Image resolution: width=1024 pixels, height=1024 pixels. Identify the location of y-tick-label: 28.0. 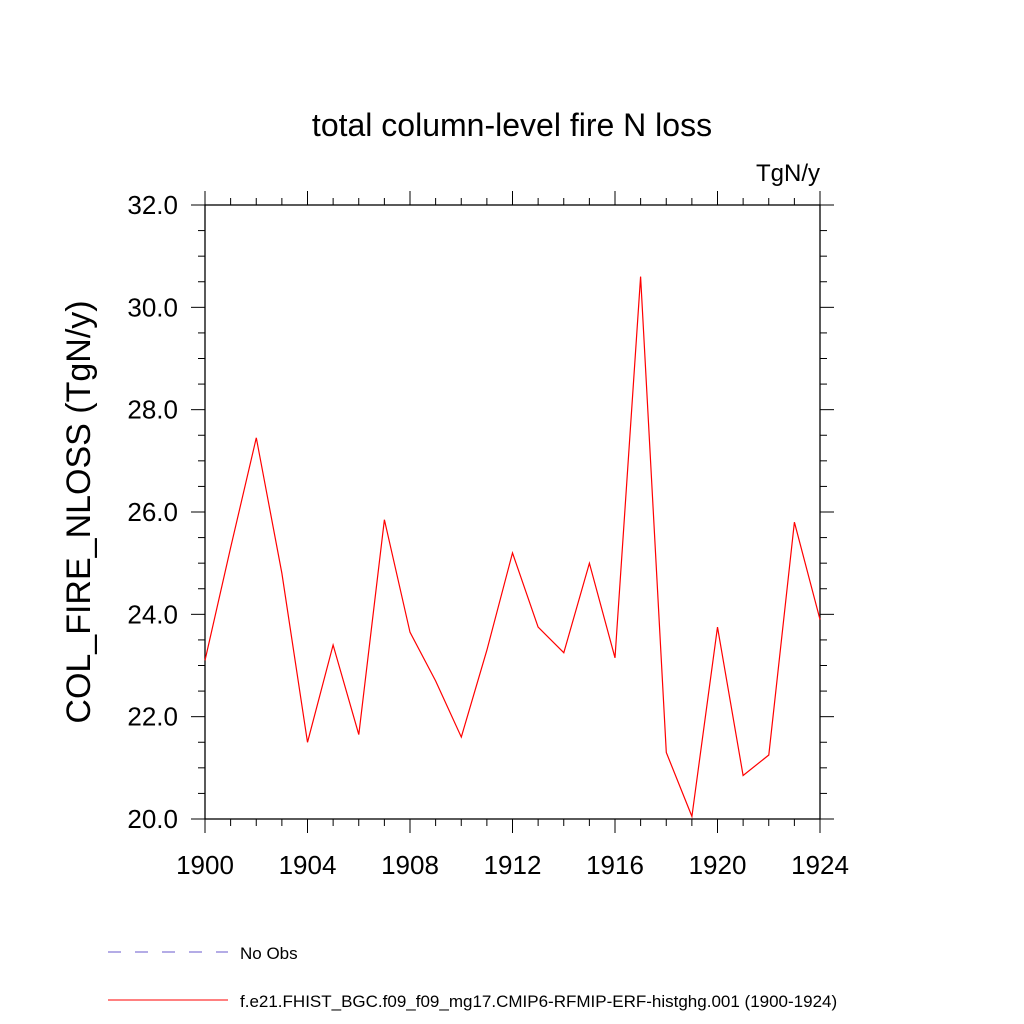
(152, 410).